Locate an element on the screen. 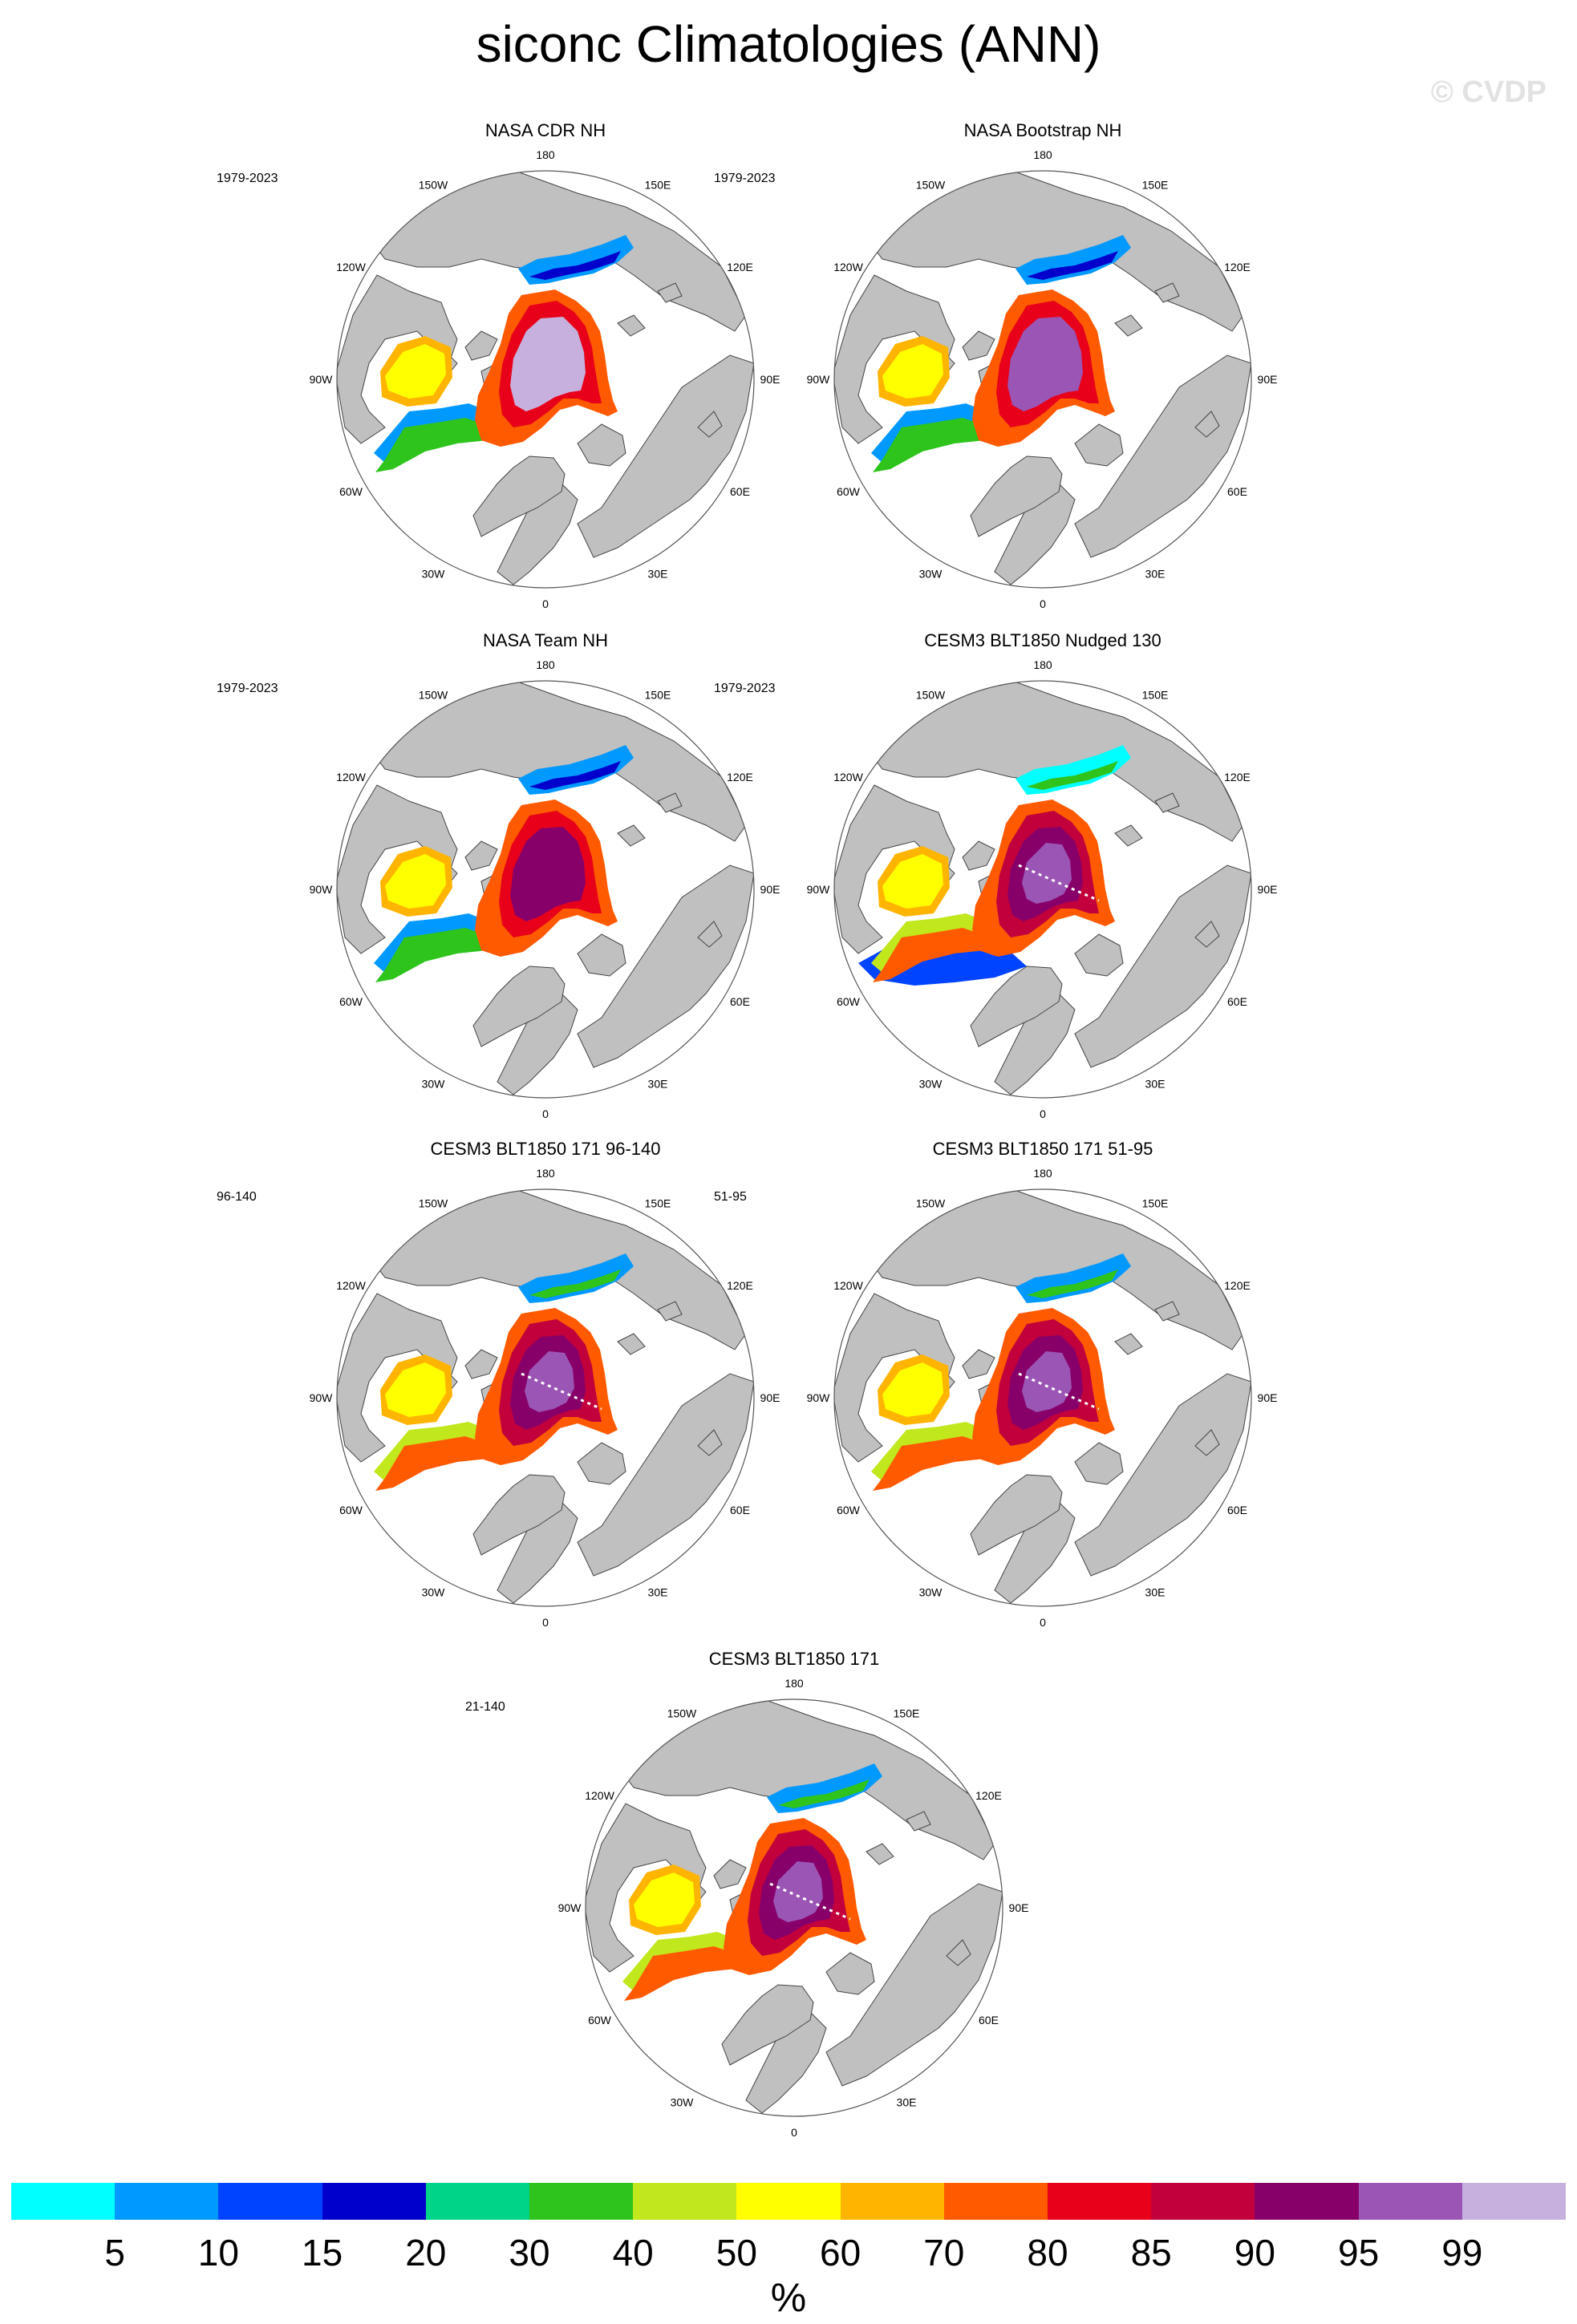 The image size is (1577, 2324). longitude-label: 90W is located at coordinates (322, 889).